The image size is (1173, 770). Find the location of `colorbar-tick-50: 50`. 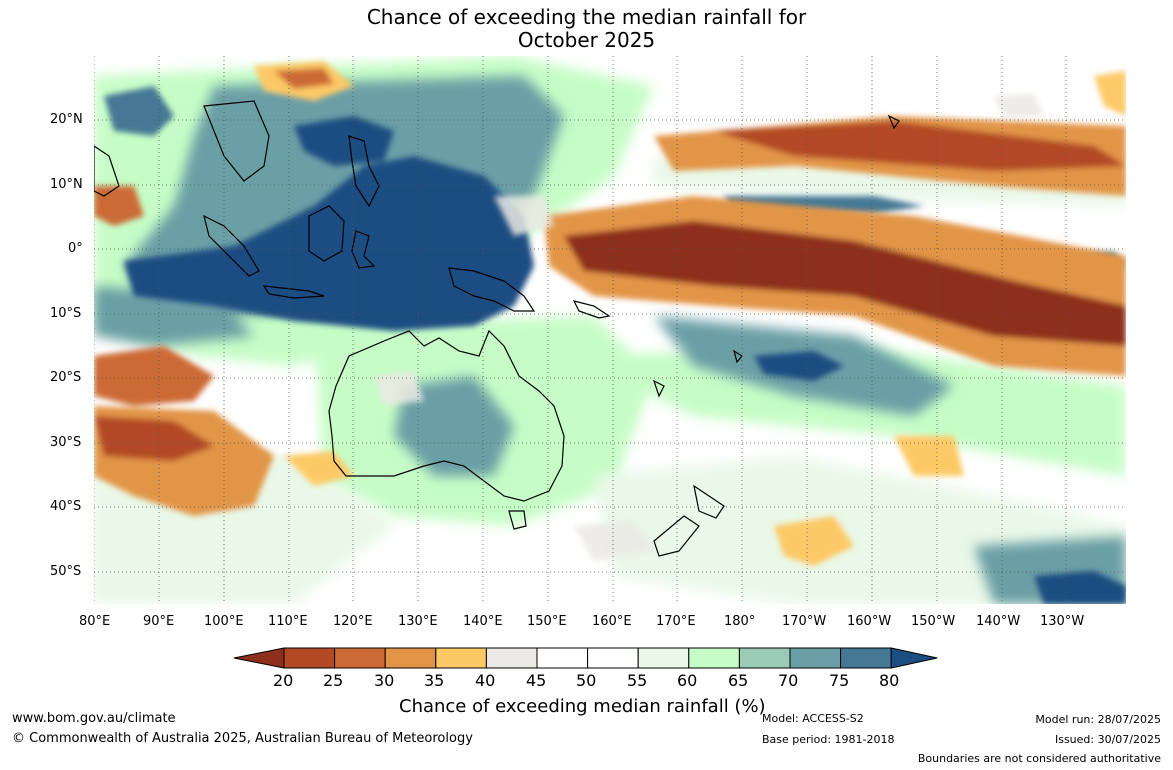

colorbar-tick-50: 50 is located at coordinates (586, 680).